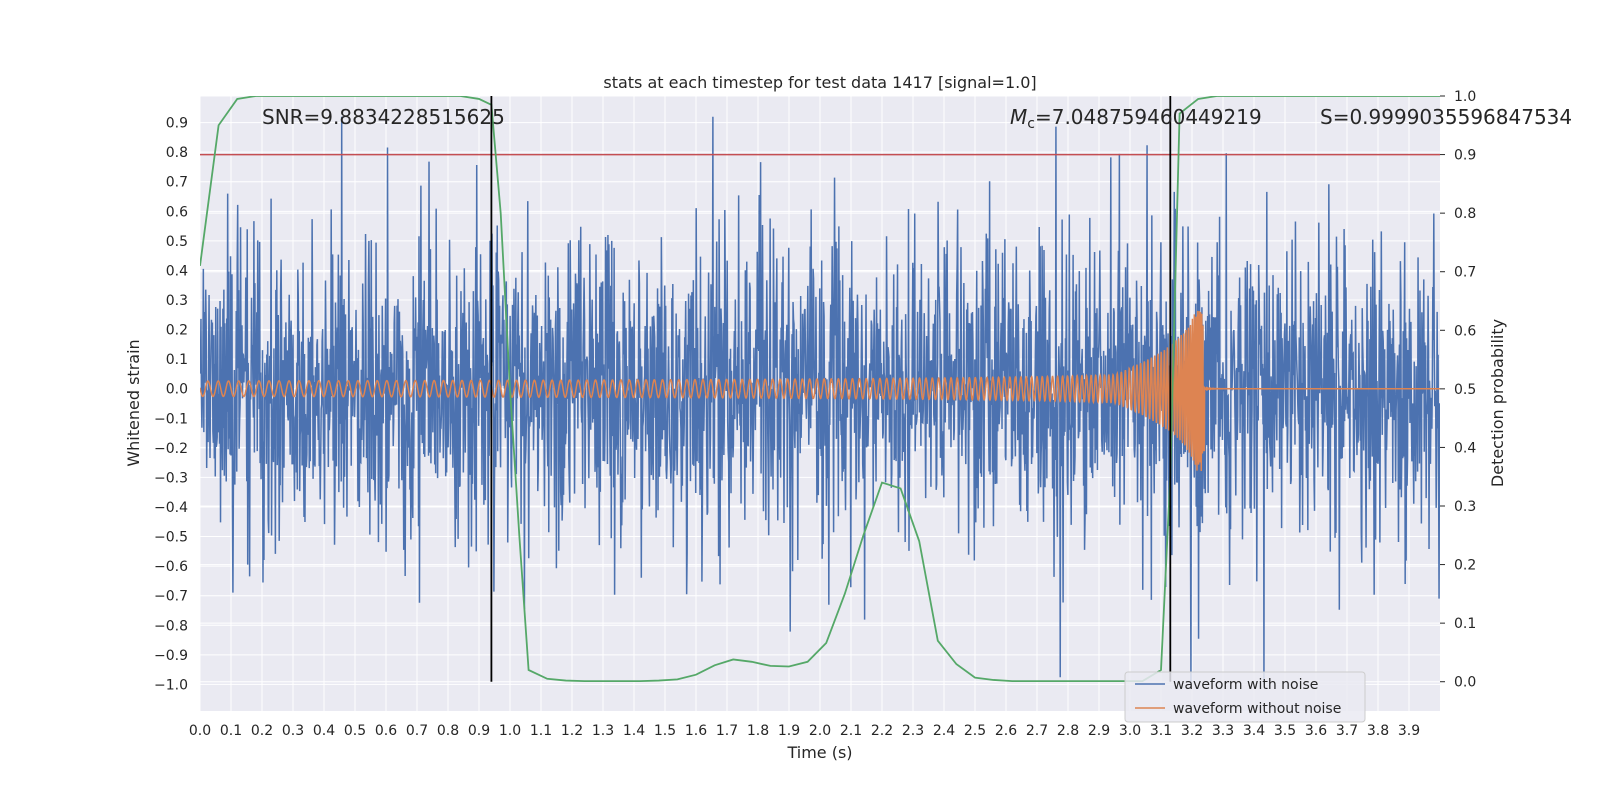 The width and height of the screenshot is (1600, 800). Describe the element at coordinates (386, 731) in the screenshot. I see `x-tick-label: 0.6` at that location.